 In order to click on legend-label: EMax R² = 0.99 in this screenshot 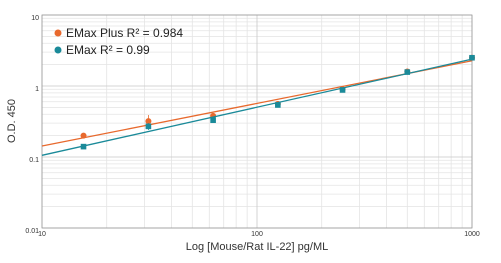, I will do `click(108, 50)`.